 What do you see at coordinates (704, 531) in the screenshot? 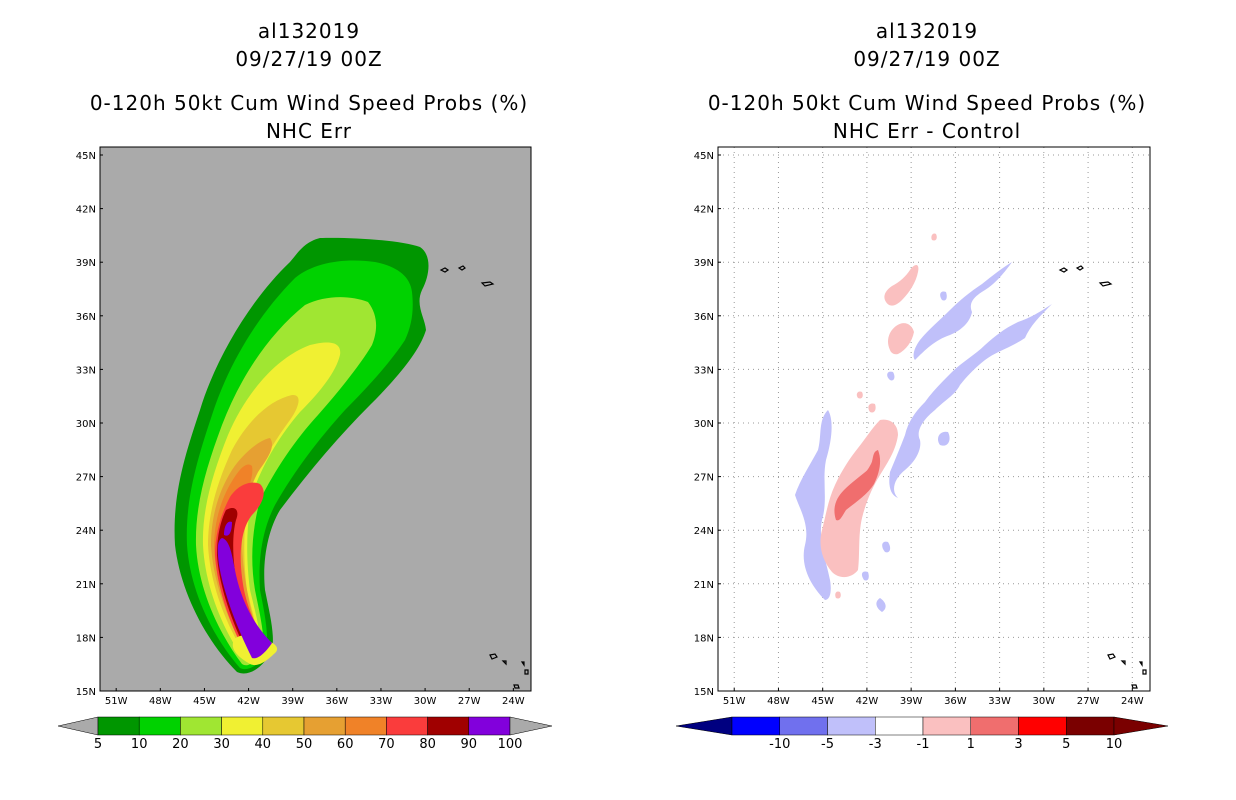
I see `right-lat-label: 24N` at bounding box center [704, 531].